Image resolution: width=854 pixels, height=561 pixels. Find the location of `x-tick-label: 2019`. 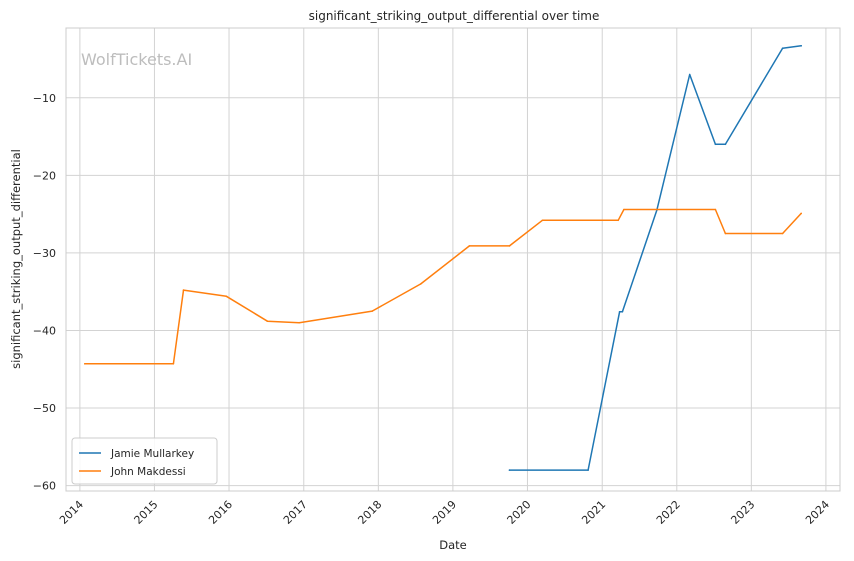

x-tick-label: 2019 is located at coordinates (444, 512).